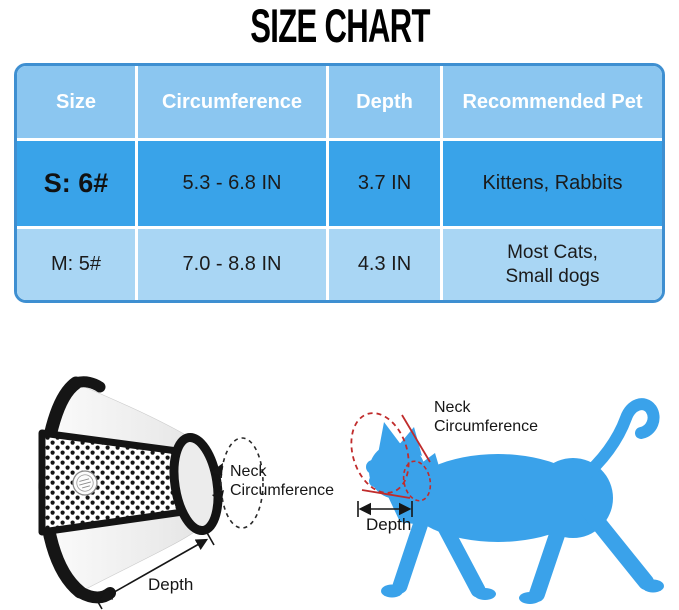 This screenshot has width=679, height=610. Describe the element at coordinates (218, 497) in the screenshot. I see `circumference-arrow-bottom` at that location.